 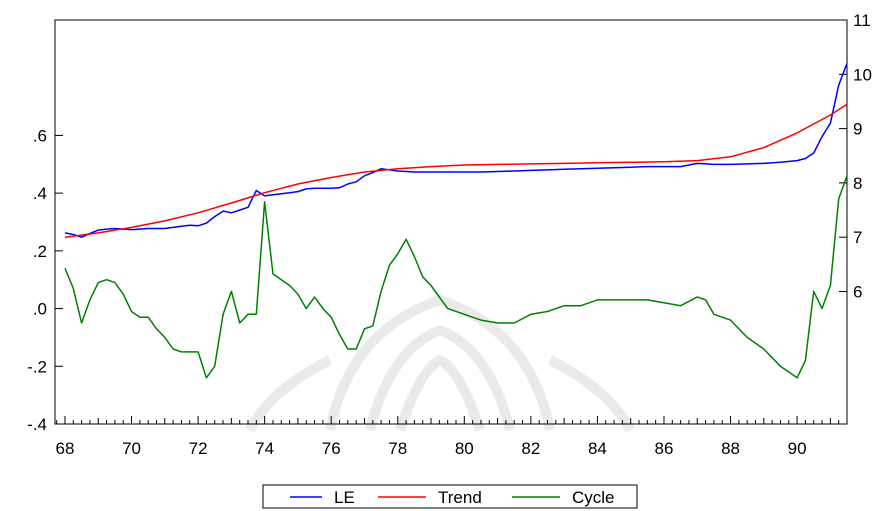 I want to click on y-left-tick-label: -.2, so click(x=37, y=366).